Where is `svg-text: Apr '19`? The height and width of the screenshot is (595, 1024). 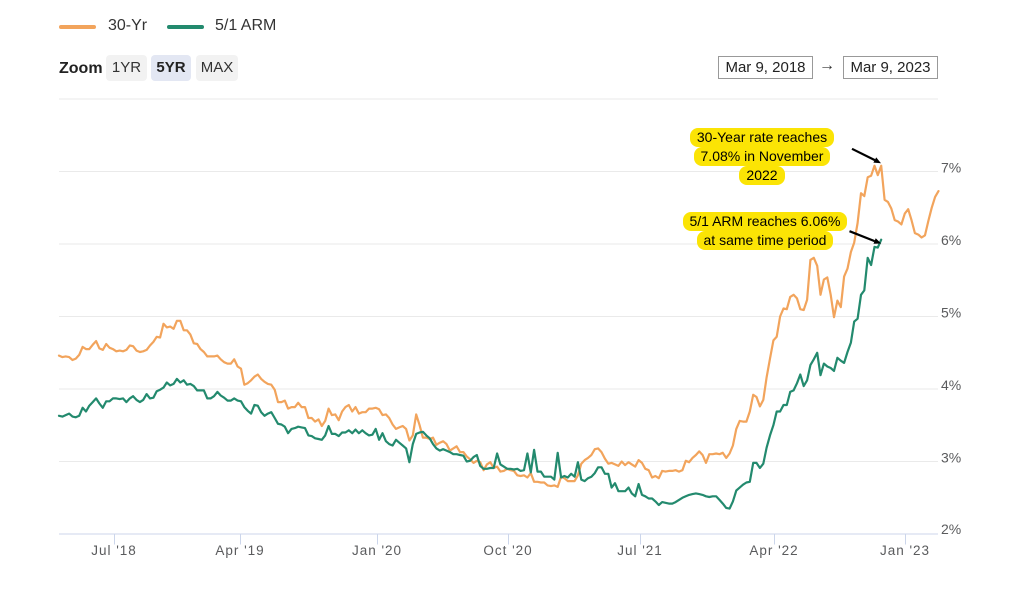
svg-text: Apr '19 is located at coordinates (239, 550).